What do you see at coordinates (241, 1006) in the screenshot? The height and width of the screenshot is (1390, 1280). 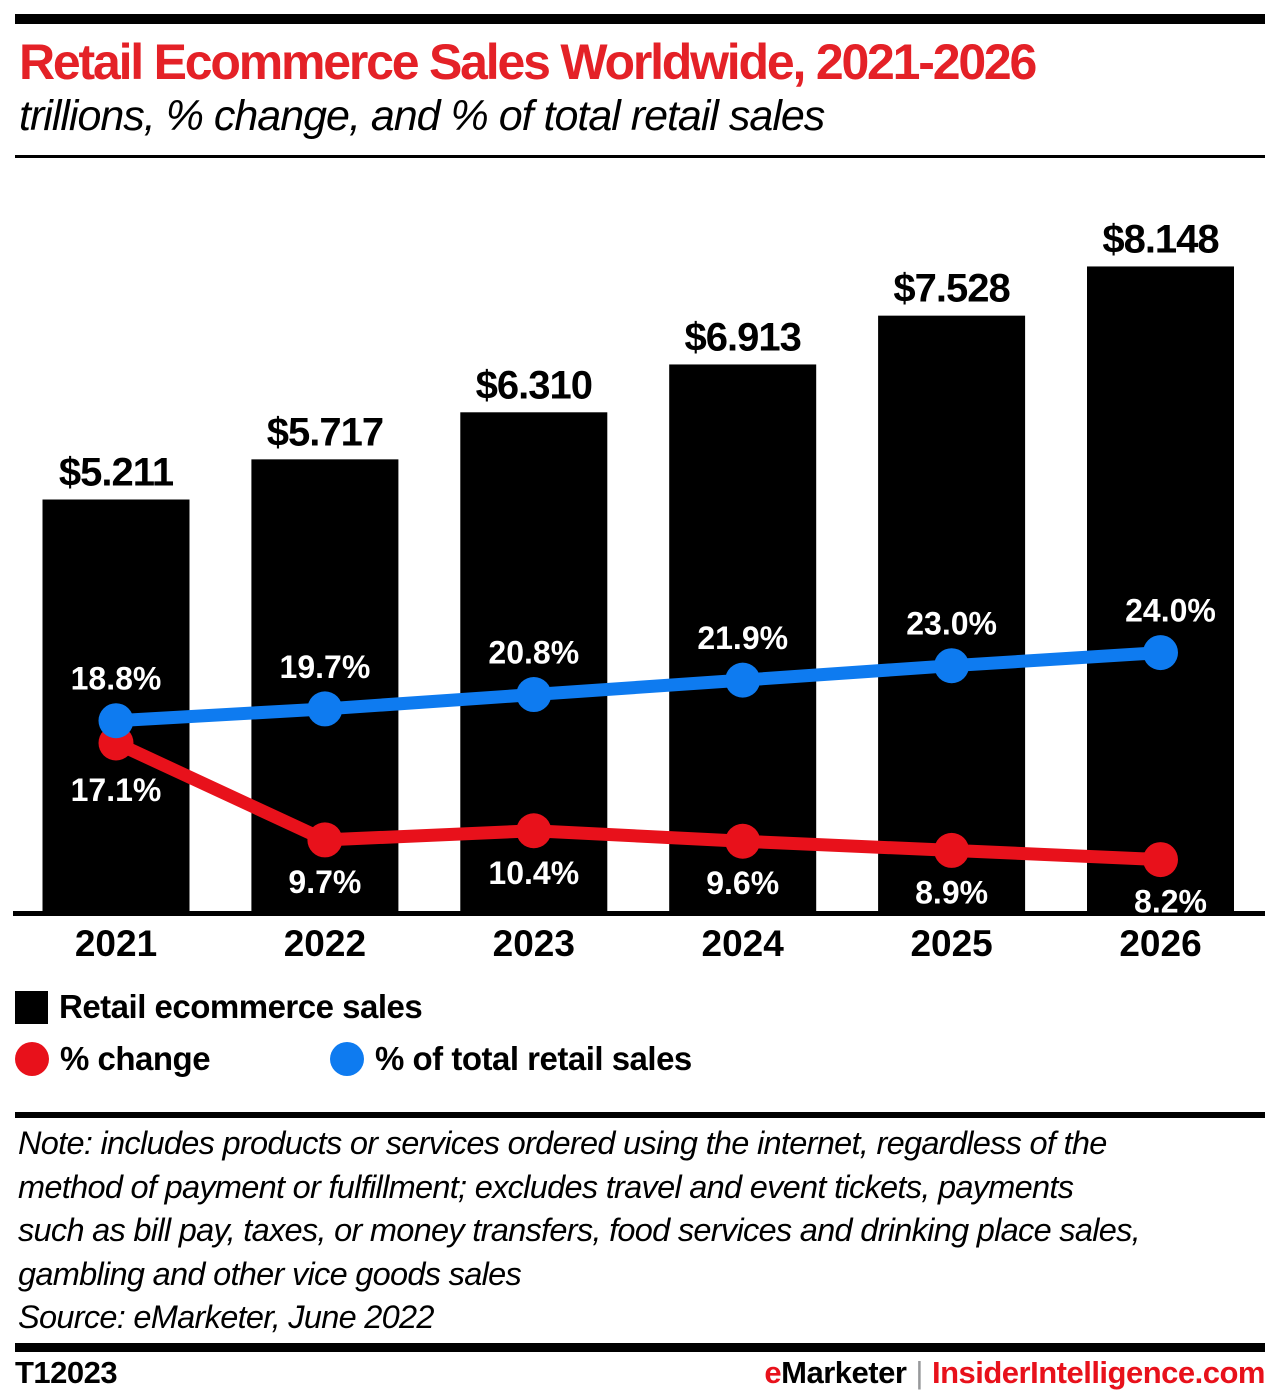 I see `legend-label-retail-ecommerce-sales: Retail ecommerce sales` at bounding box center [241, 1006].